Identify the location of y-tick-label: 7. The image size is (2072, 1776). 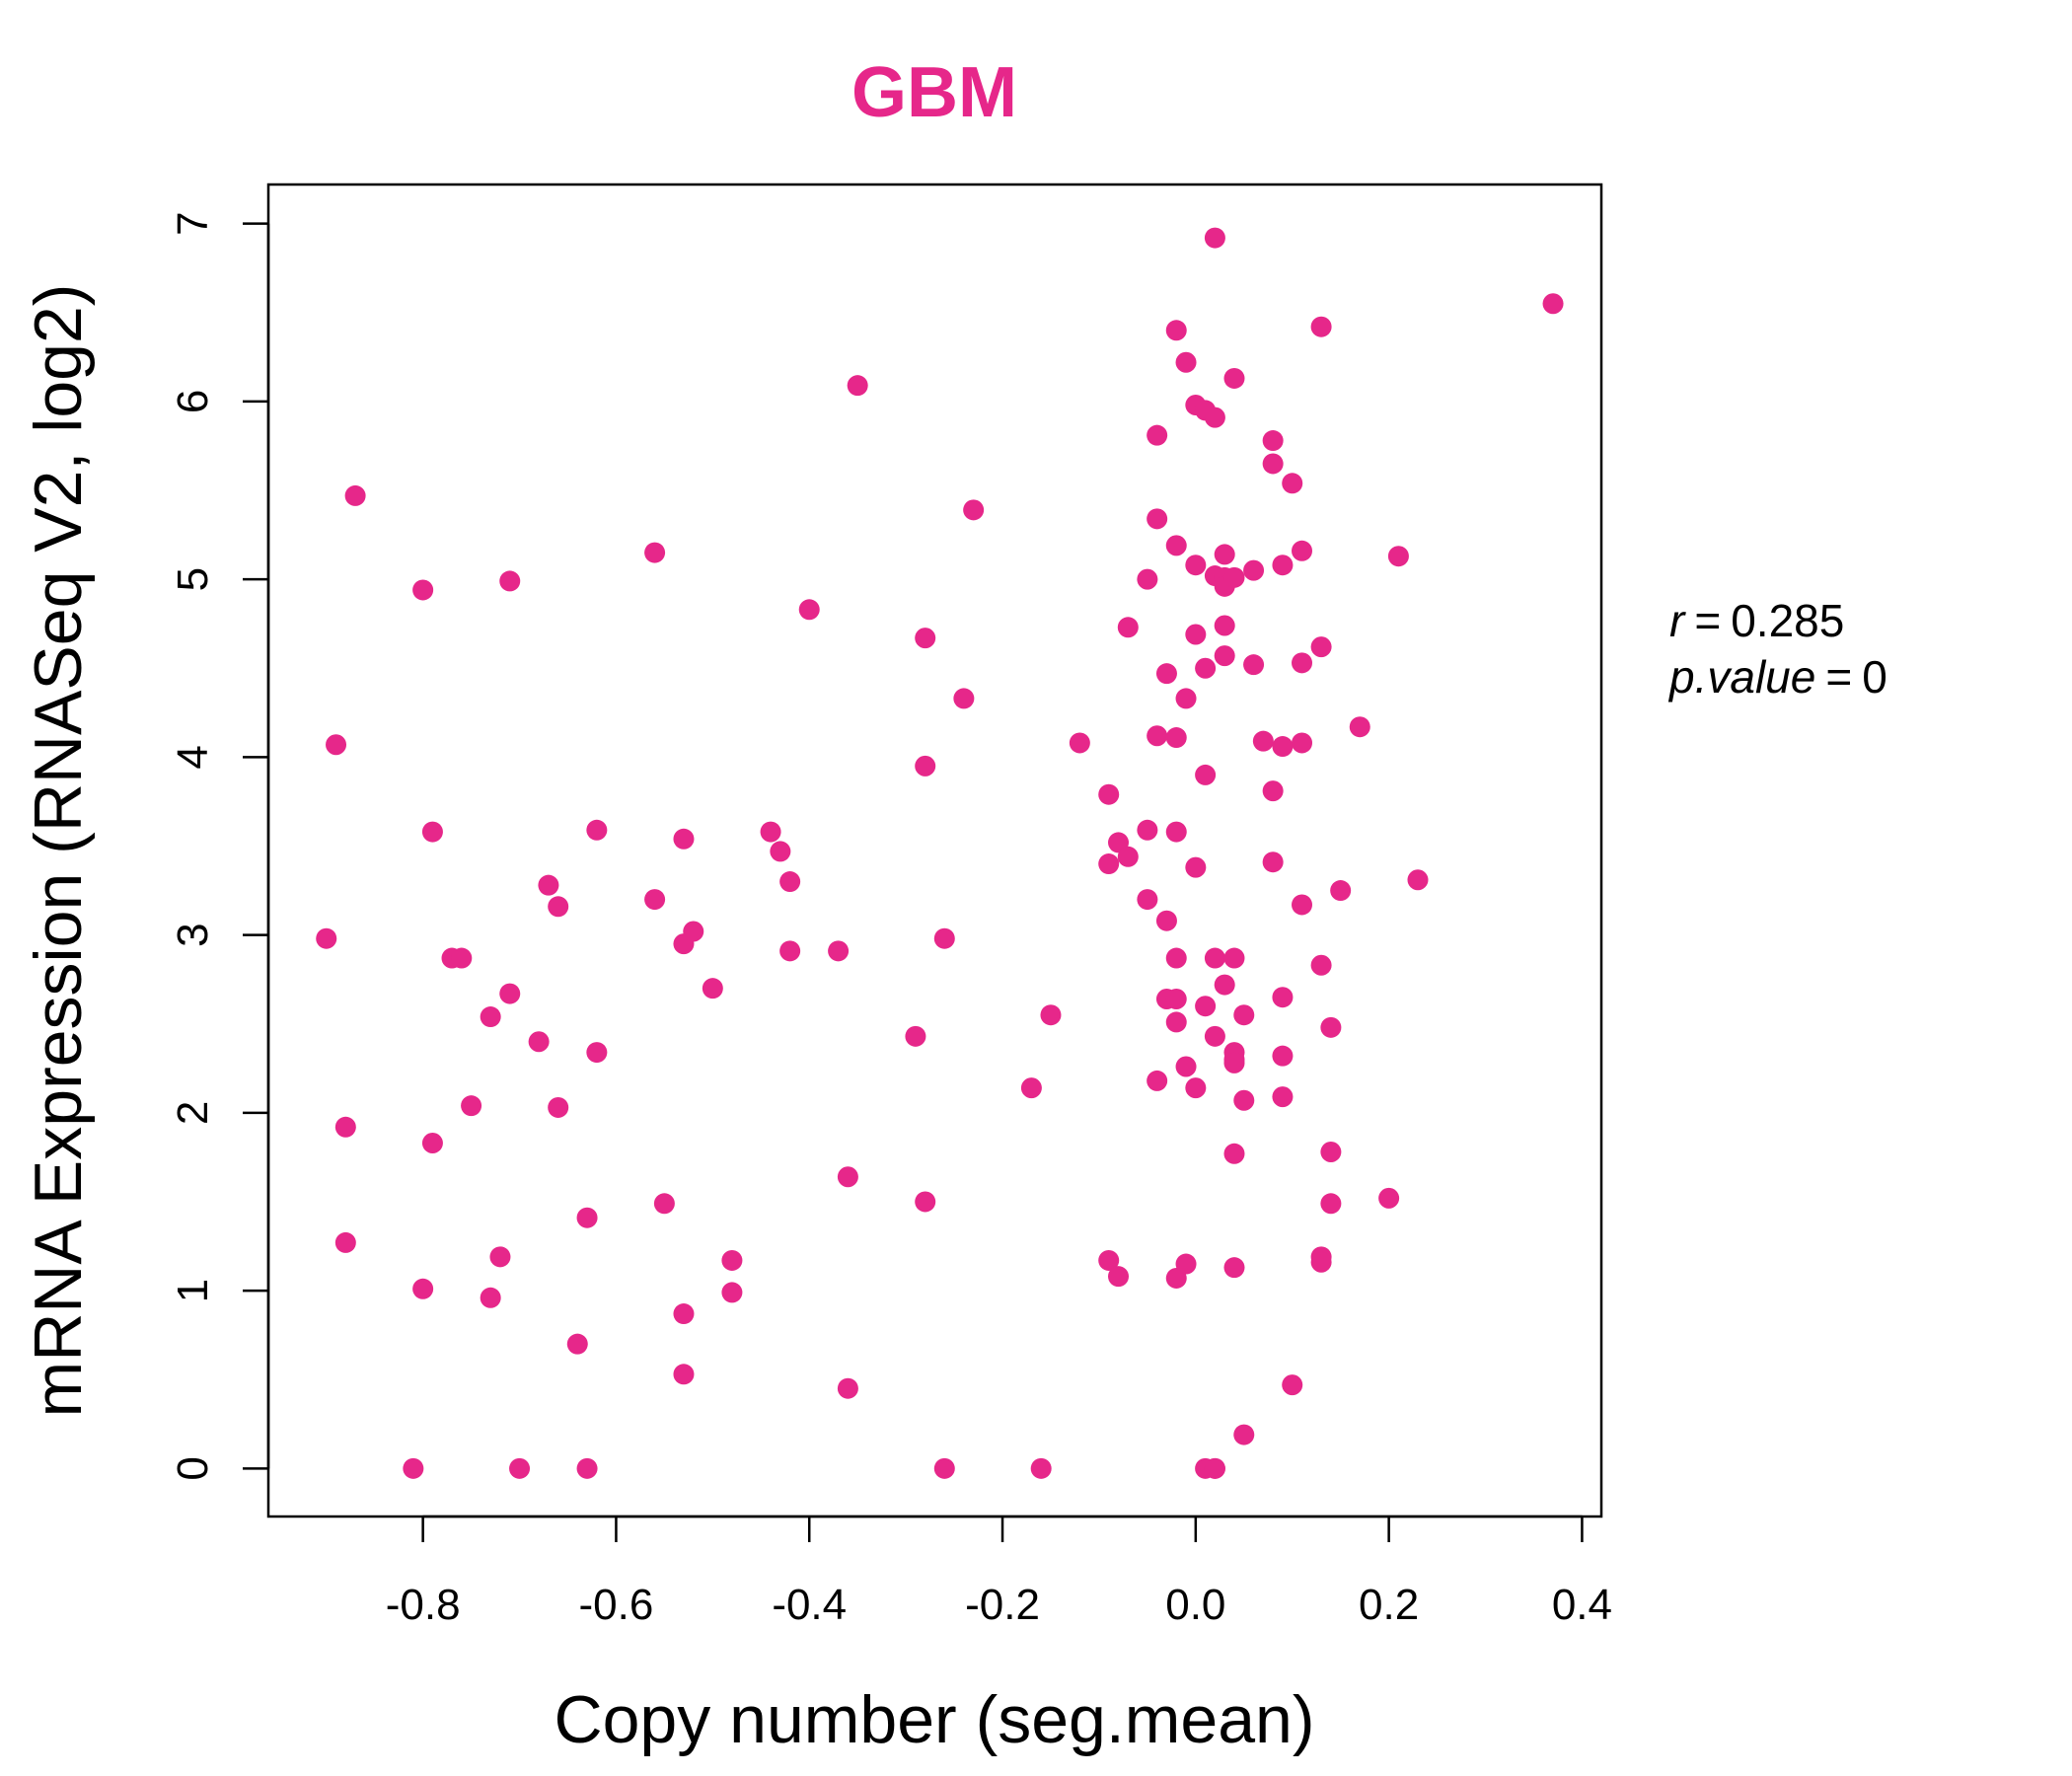
(193, 223).